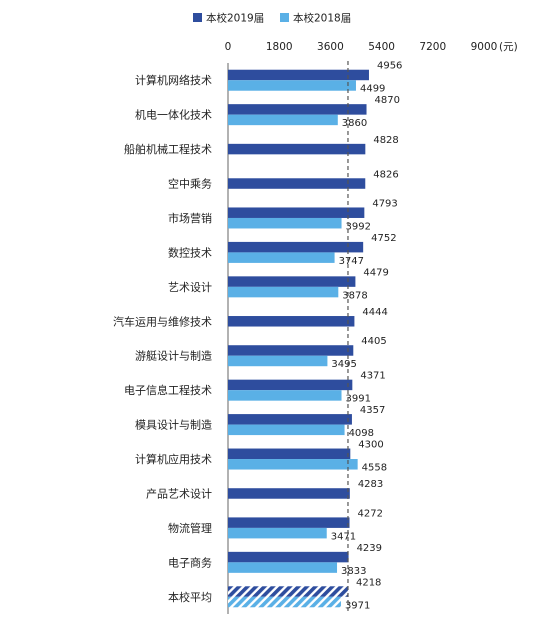 The image size is (547, 626). I want to click on category-label: 产品艺术设计, so click(179, 493).